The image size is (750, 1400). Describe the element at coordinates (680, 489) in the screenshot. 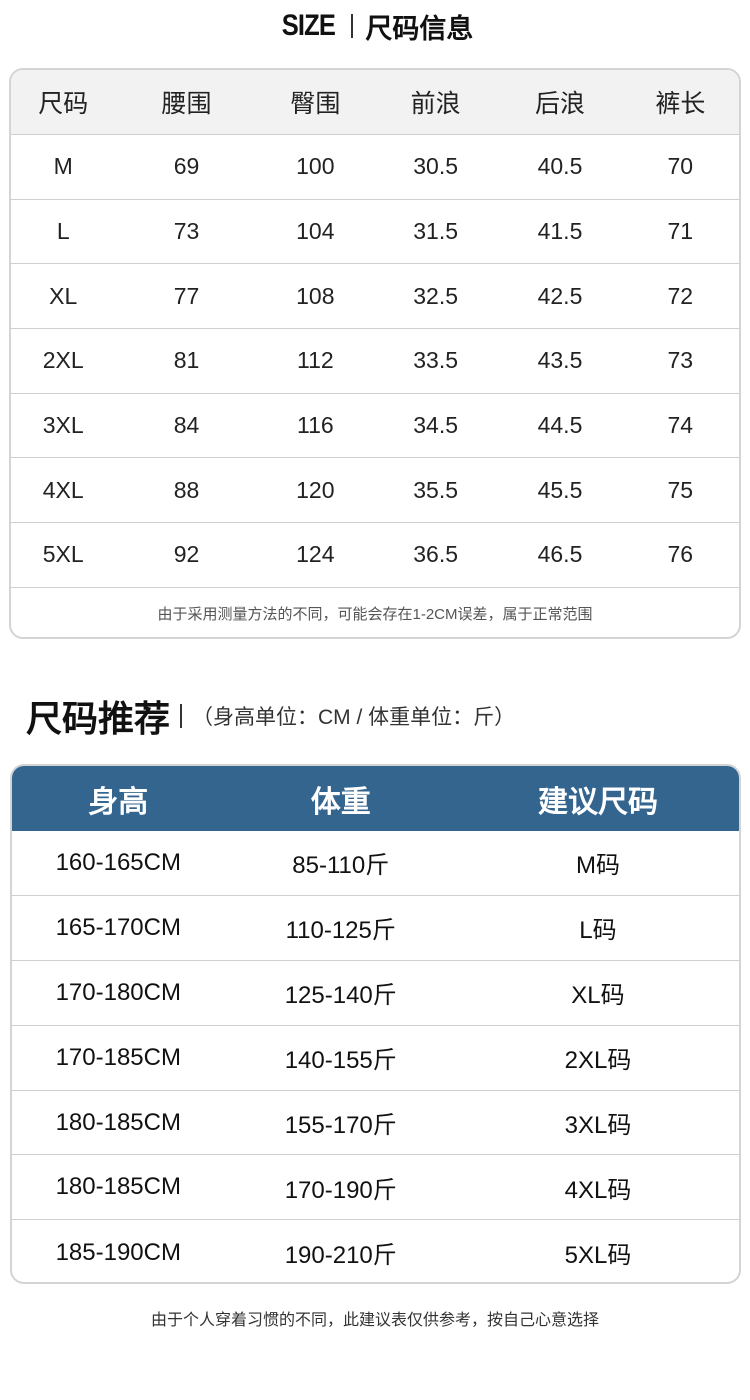

I see `table-cell: 75` at that location.